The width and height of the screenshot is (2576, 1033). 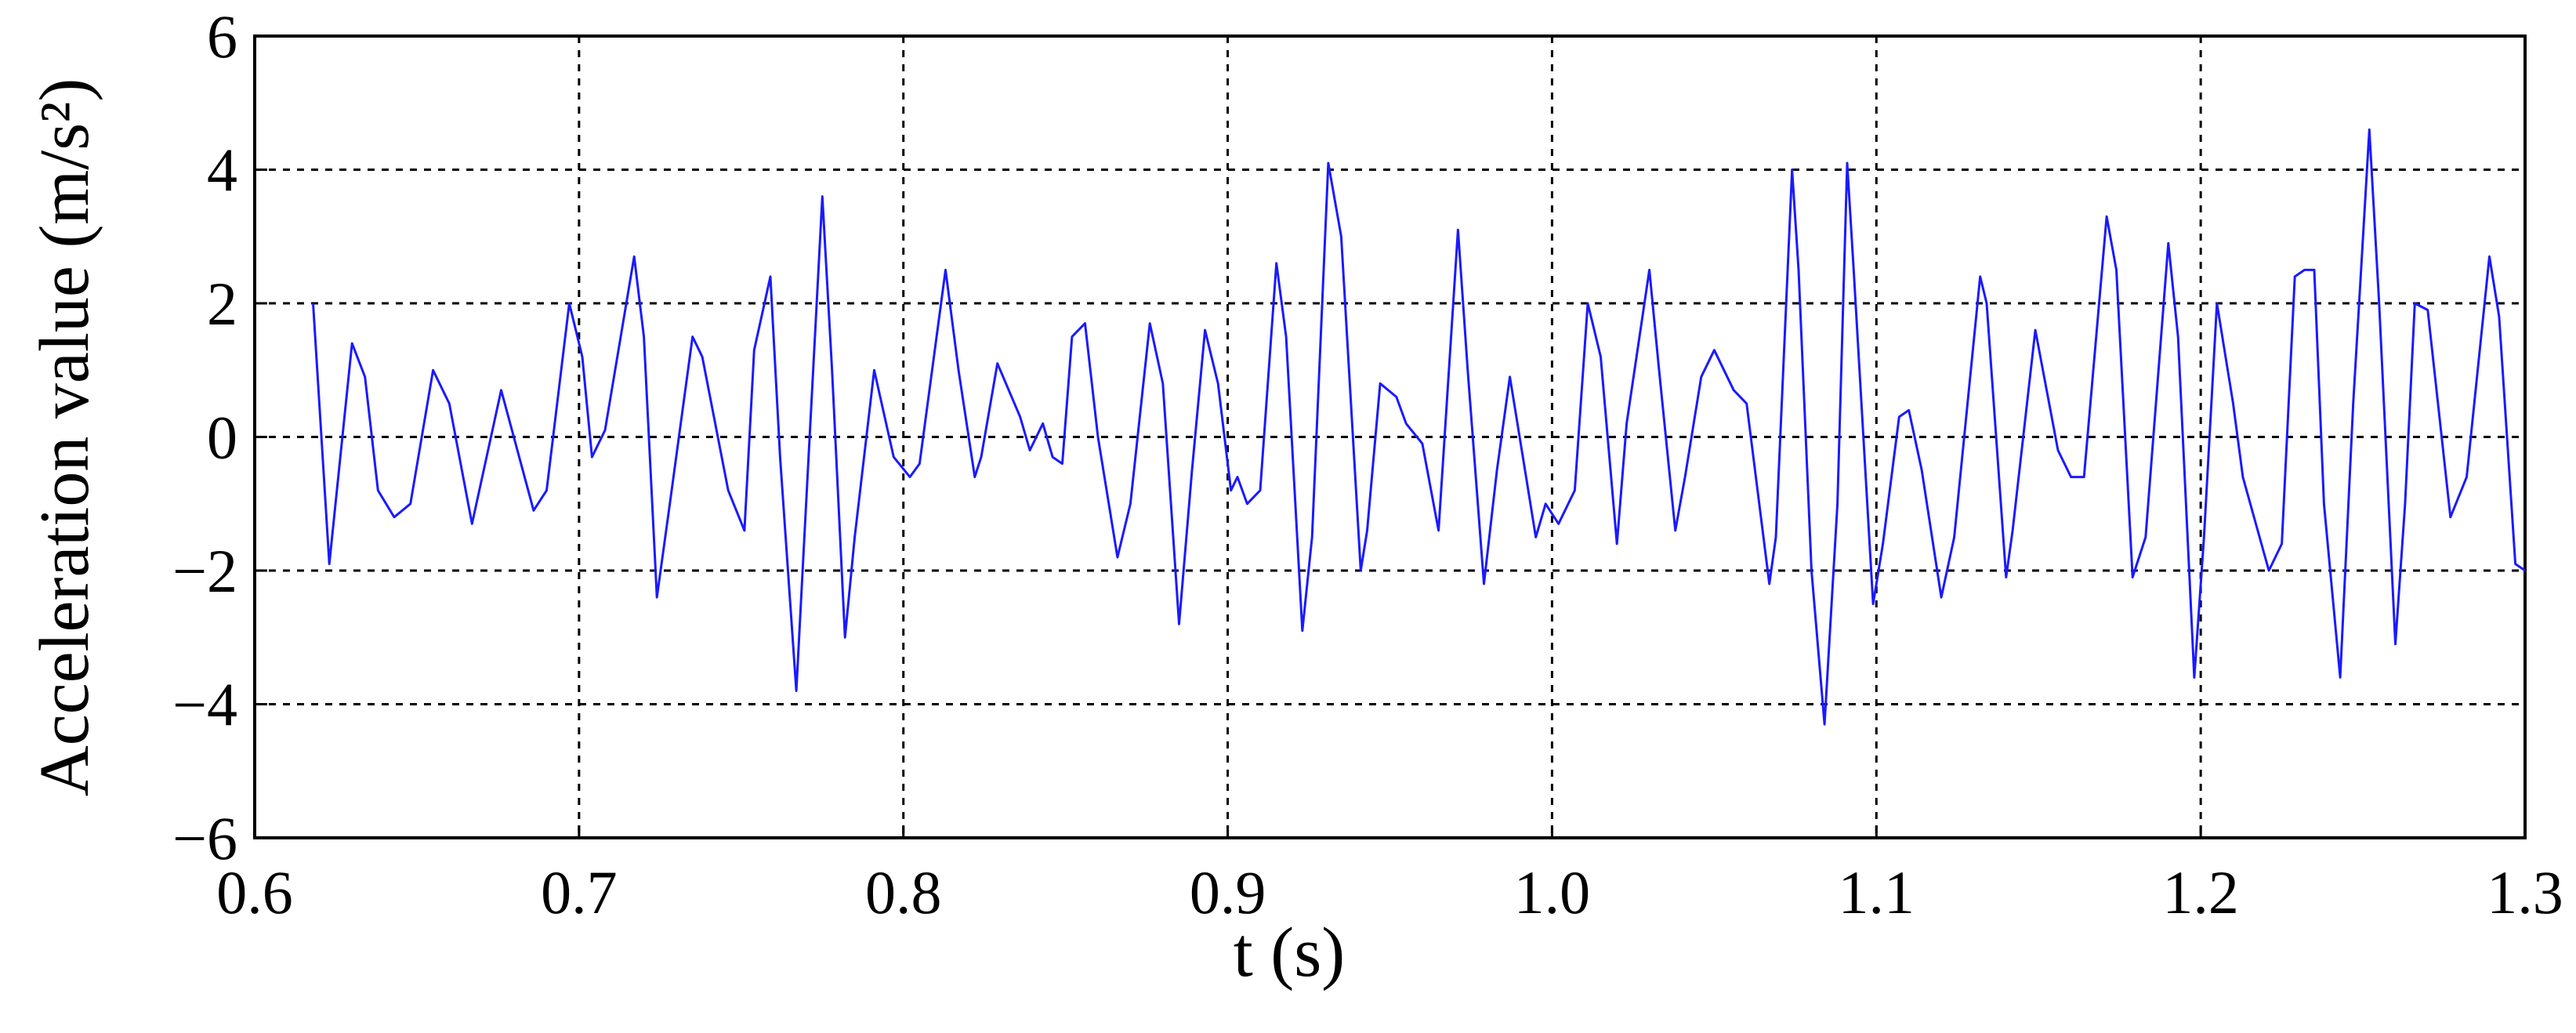 I want to click on x-tick-label: 1.1, so click(x=1877, y=892).